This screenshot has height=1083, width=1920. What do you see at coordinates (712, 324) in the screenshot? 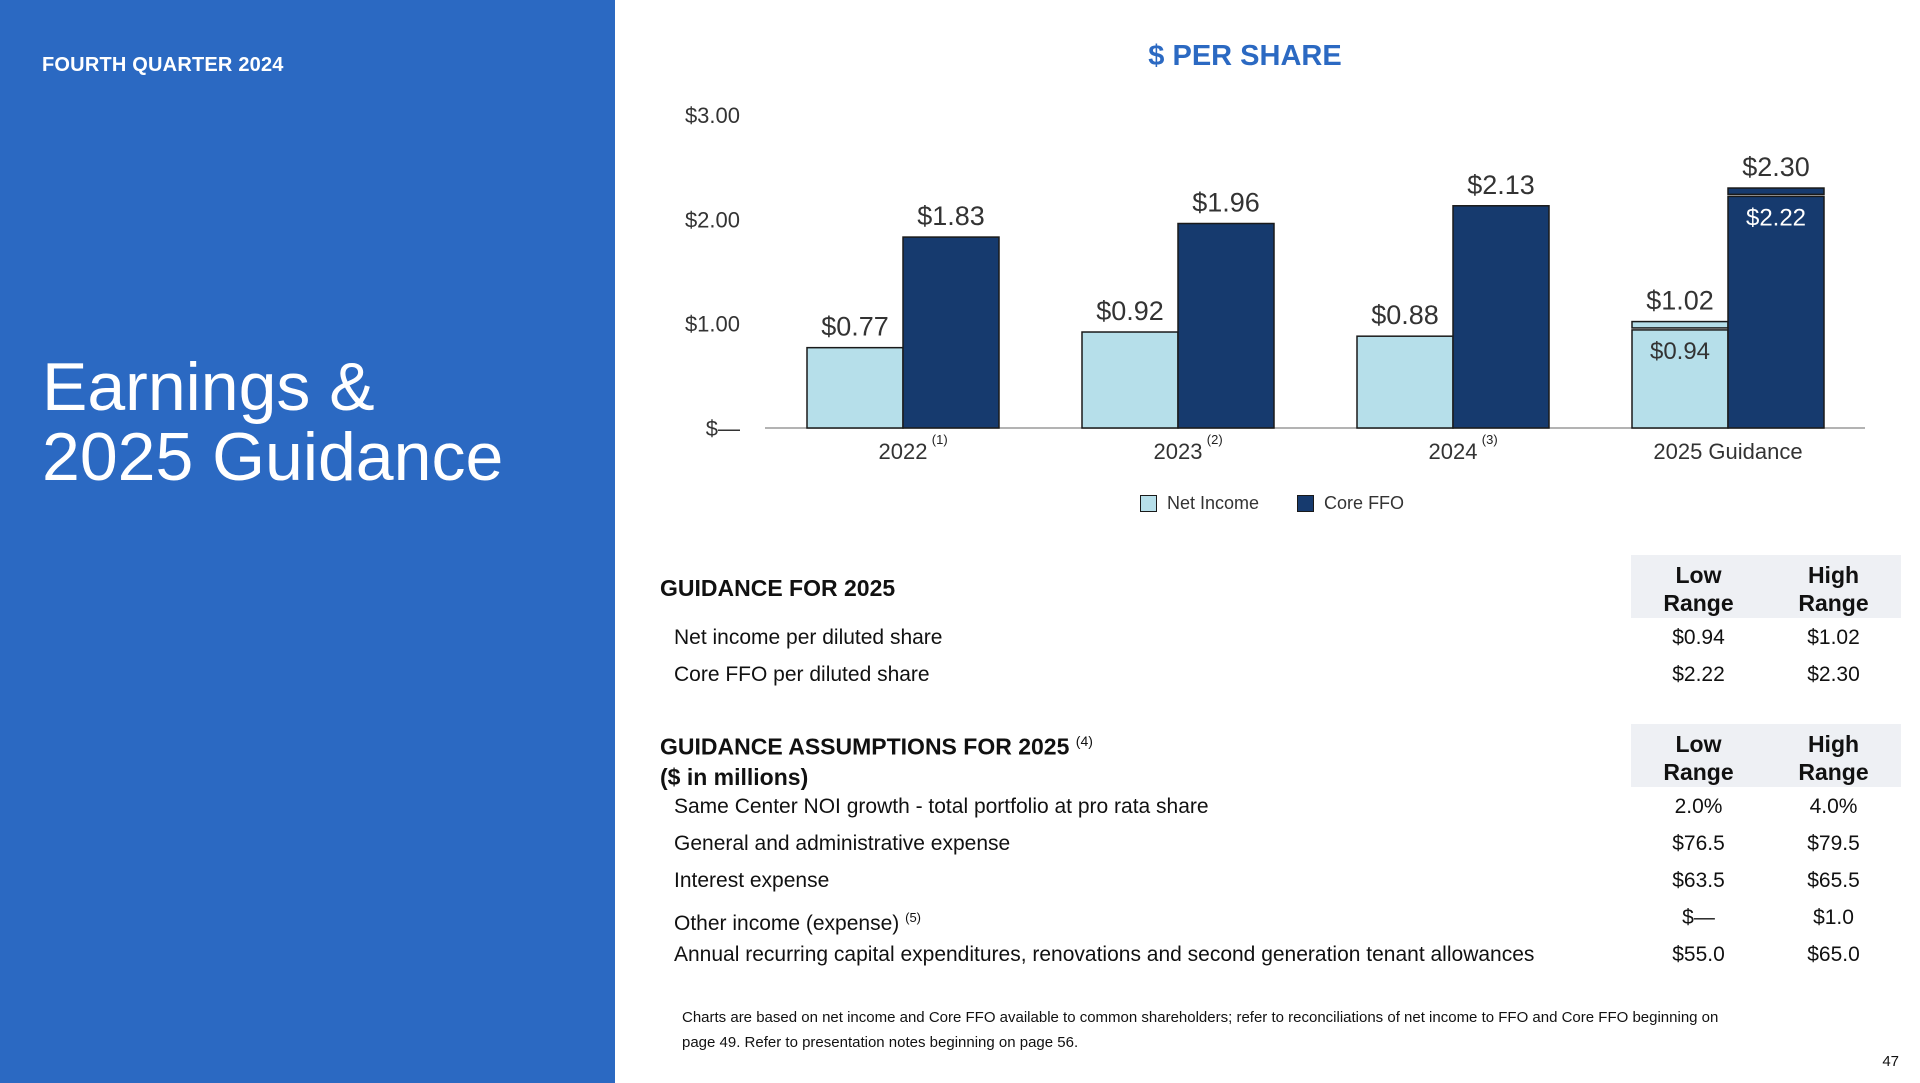
I see `y-tick-label: $1.00` at bounding box center [712, 324].